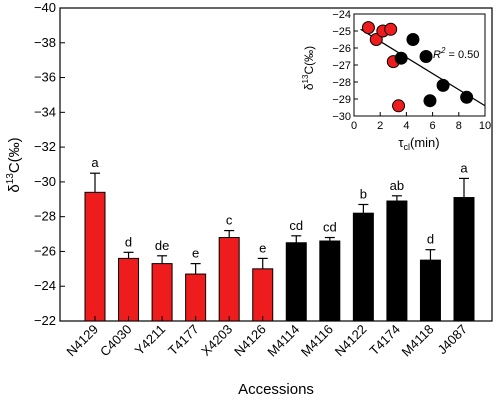 Image resolution: width=500 pixels, height=400 pixels. I want to click on bar-N4126, so click(263, 295).